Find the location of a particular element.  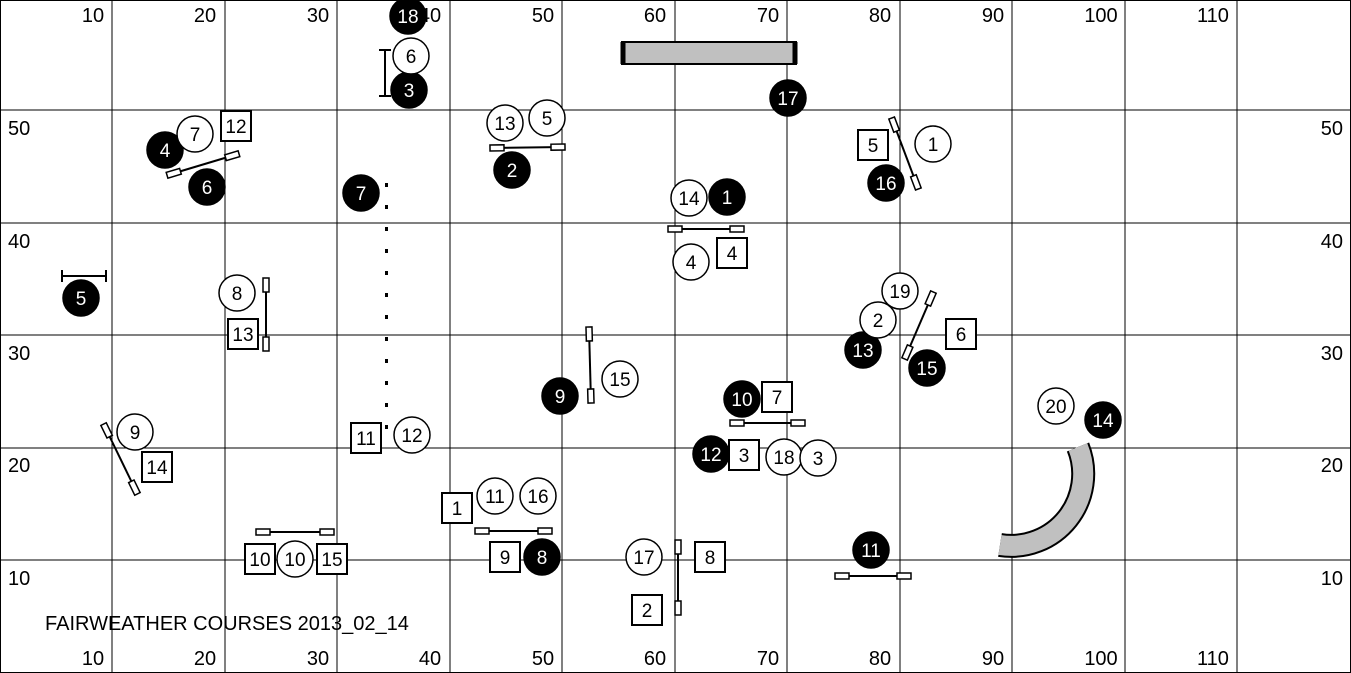

marker-number: 5 is located at coordinates (547, 119).